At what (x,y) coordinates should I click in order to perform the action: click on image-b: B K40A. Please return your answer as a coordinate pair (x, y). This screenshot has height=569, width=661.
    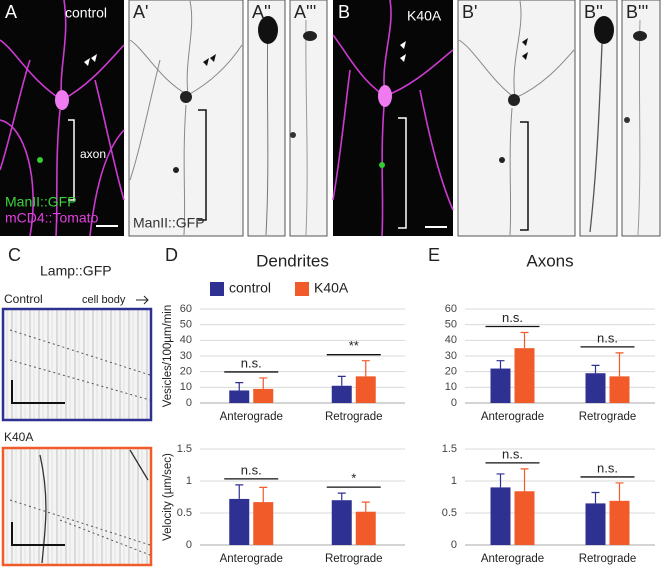
    Looking at the image, I should click on (393, 118).